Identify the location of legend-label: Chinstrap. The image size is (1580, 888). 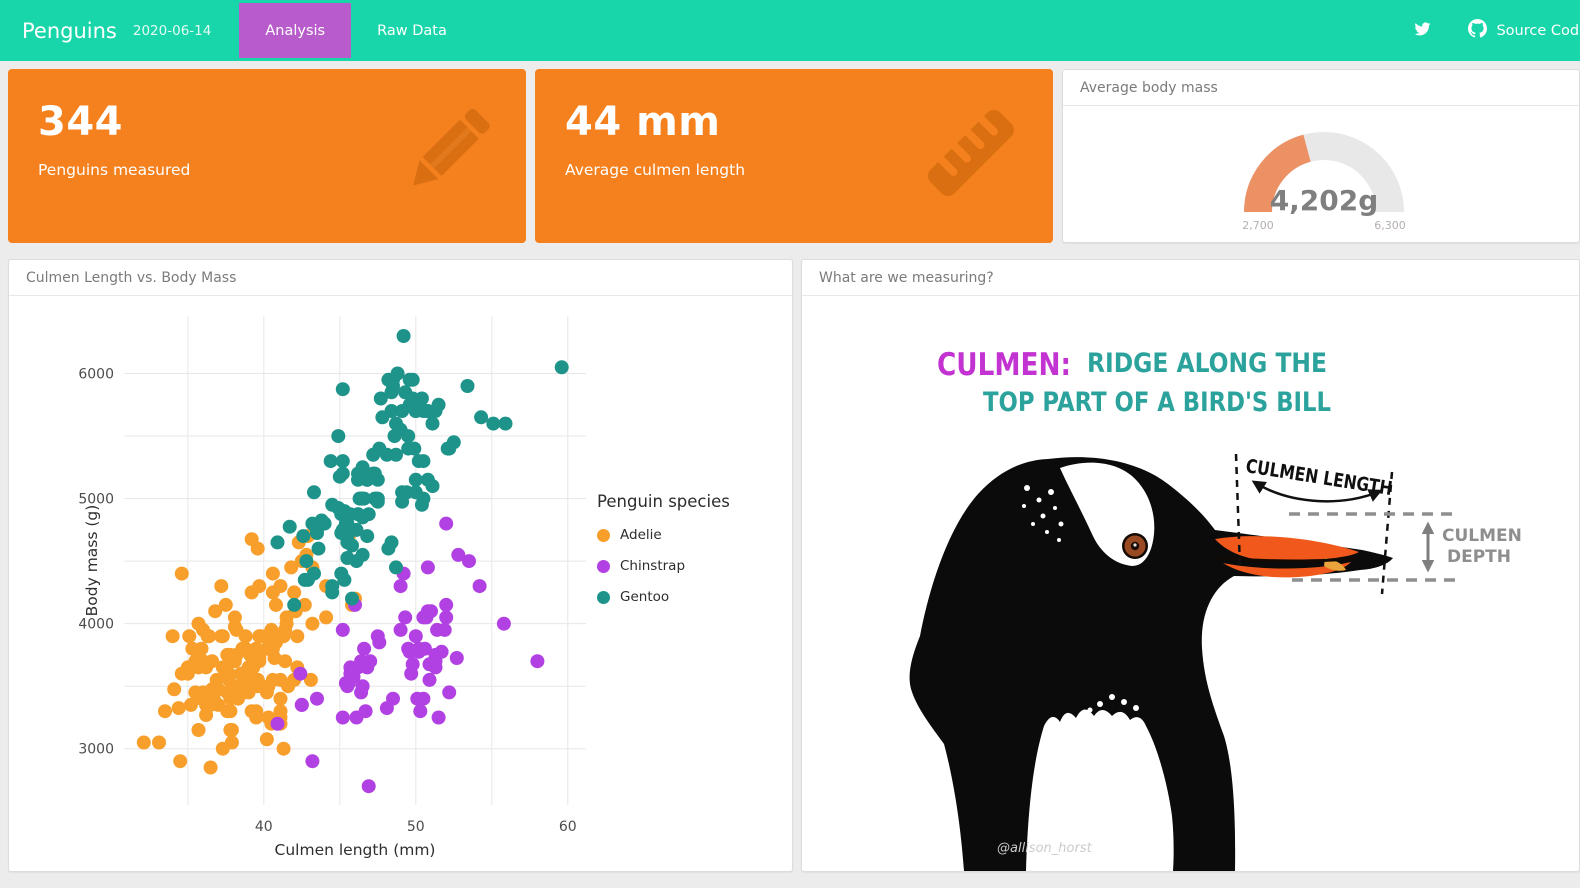
(653, 566).